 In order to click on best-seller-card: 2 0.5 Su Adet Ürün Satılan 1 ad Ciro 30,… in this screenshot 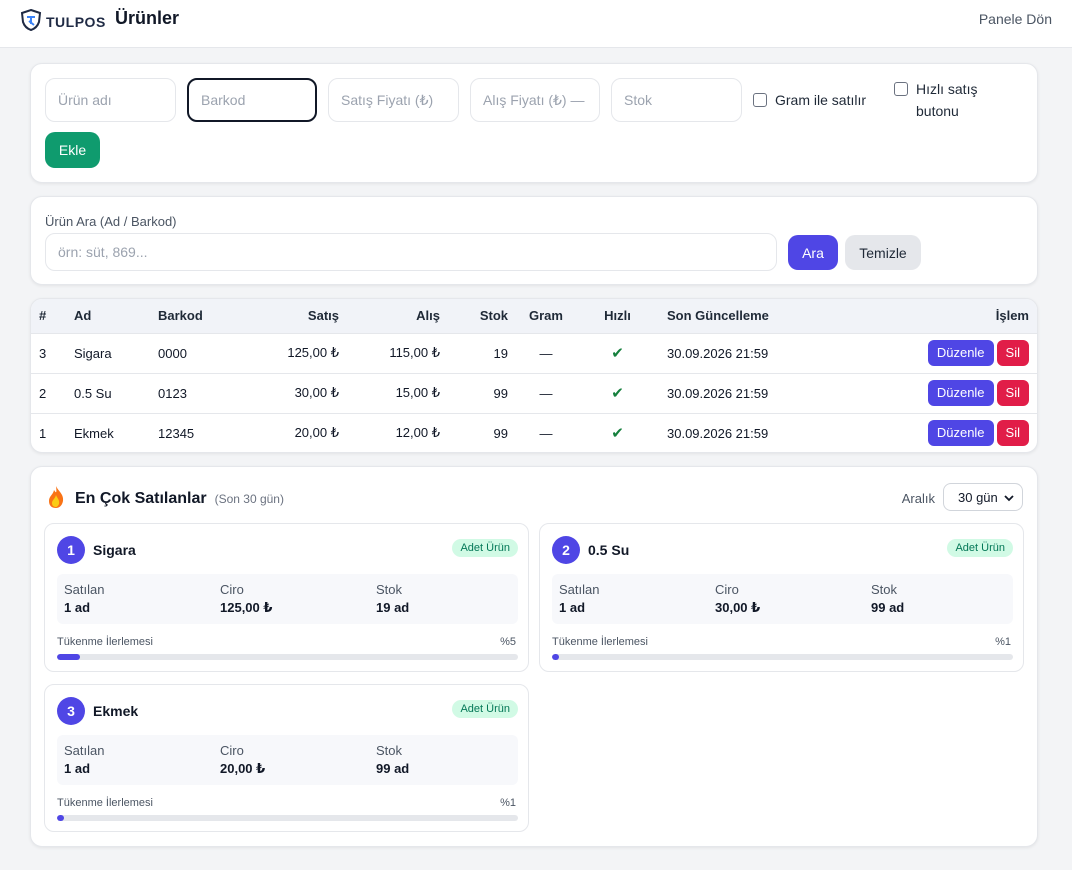, I will do `click(781, 597)`.